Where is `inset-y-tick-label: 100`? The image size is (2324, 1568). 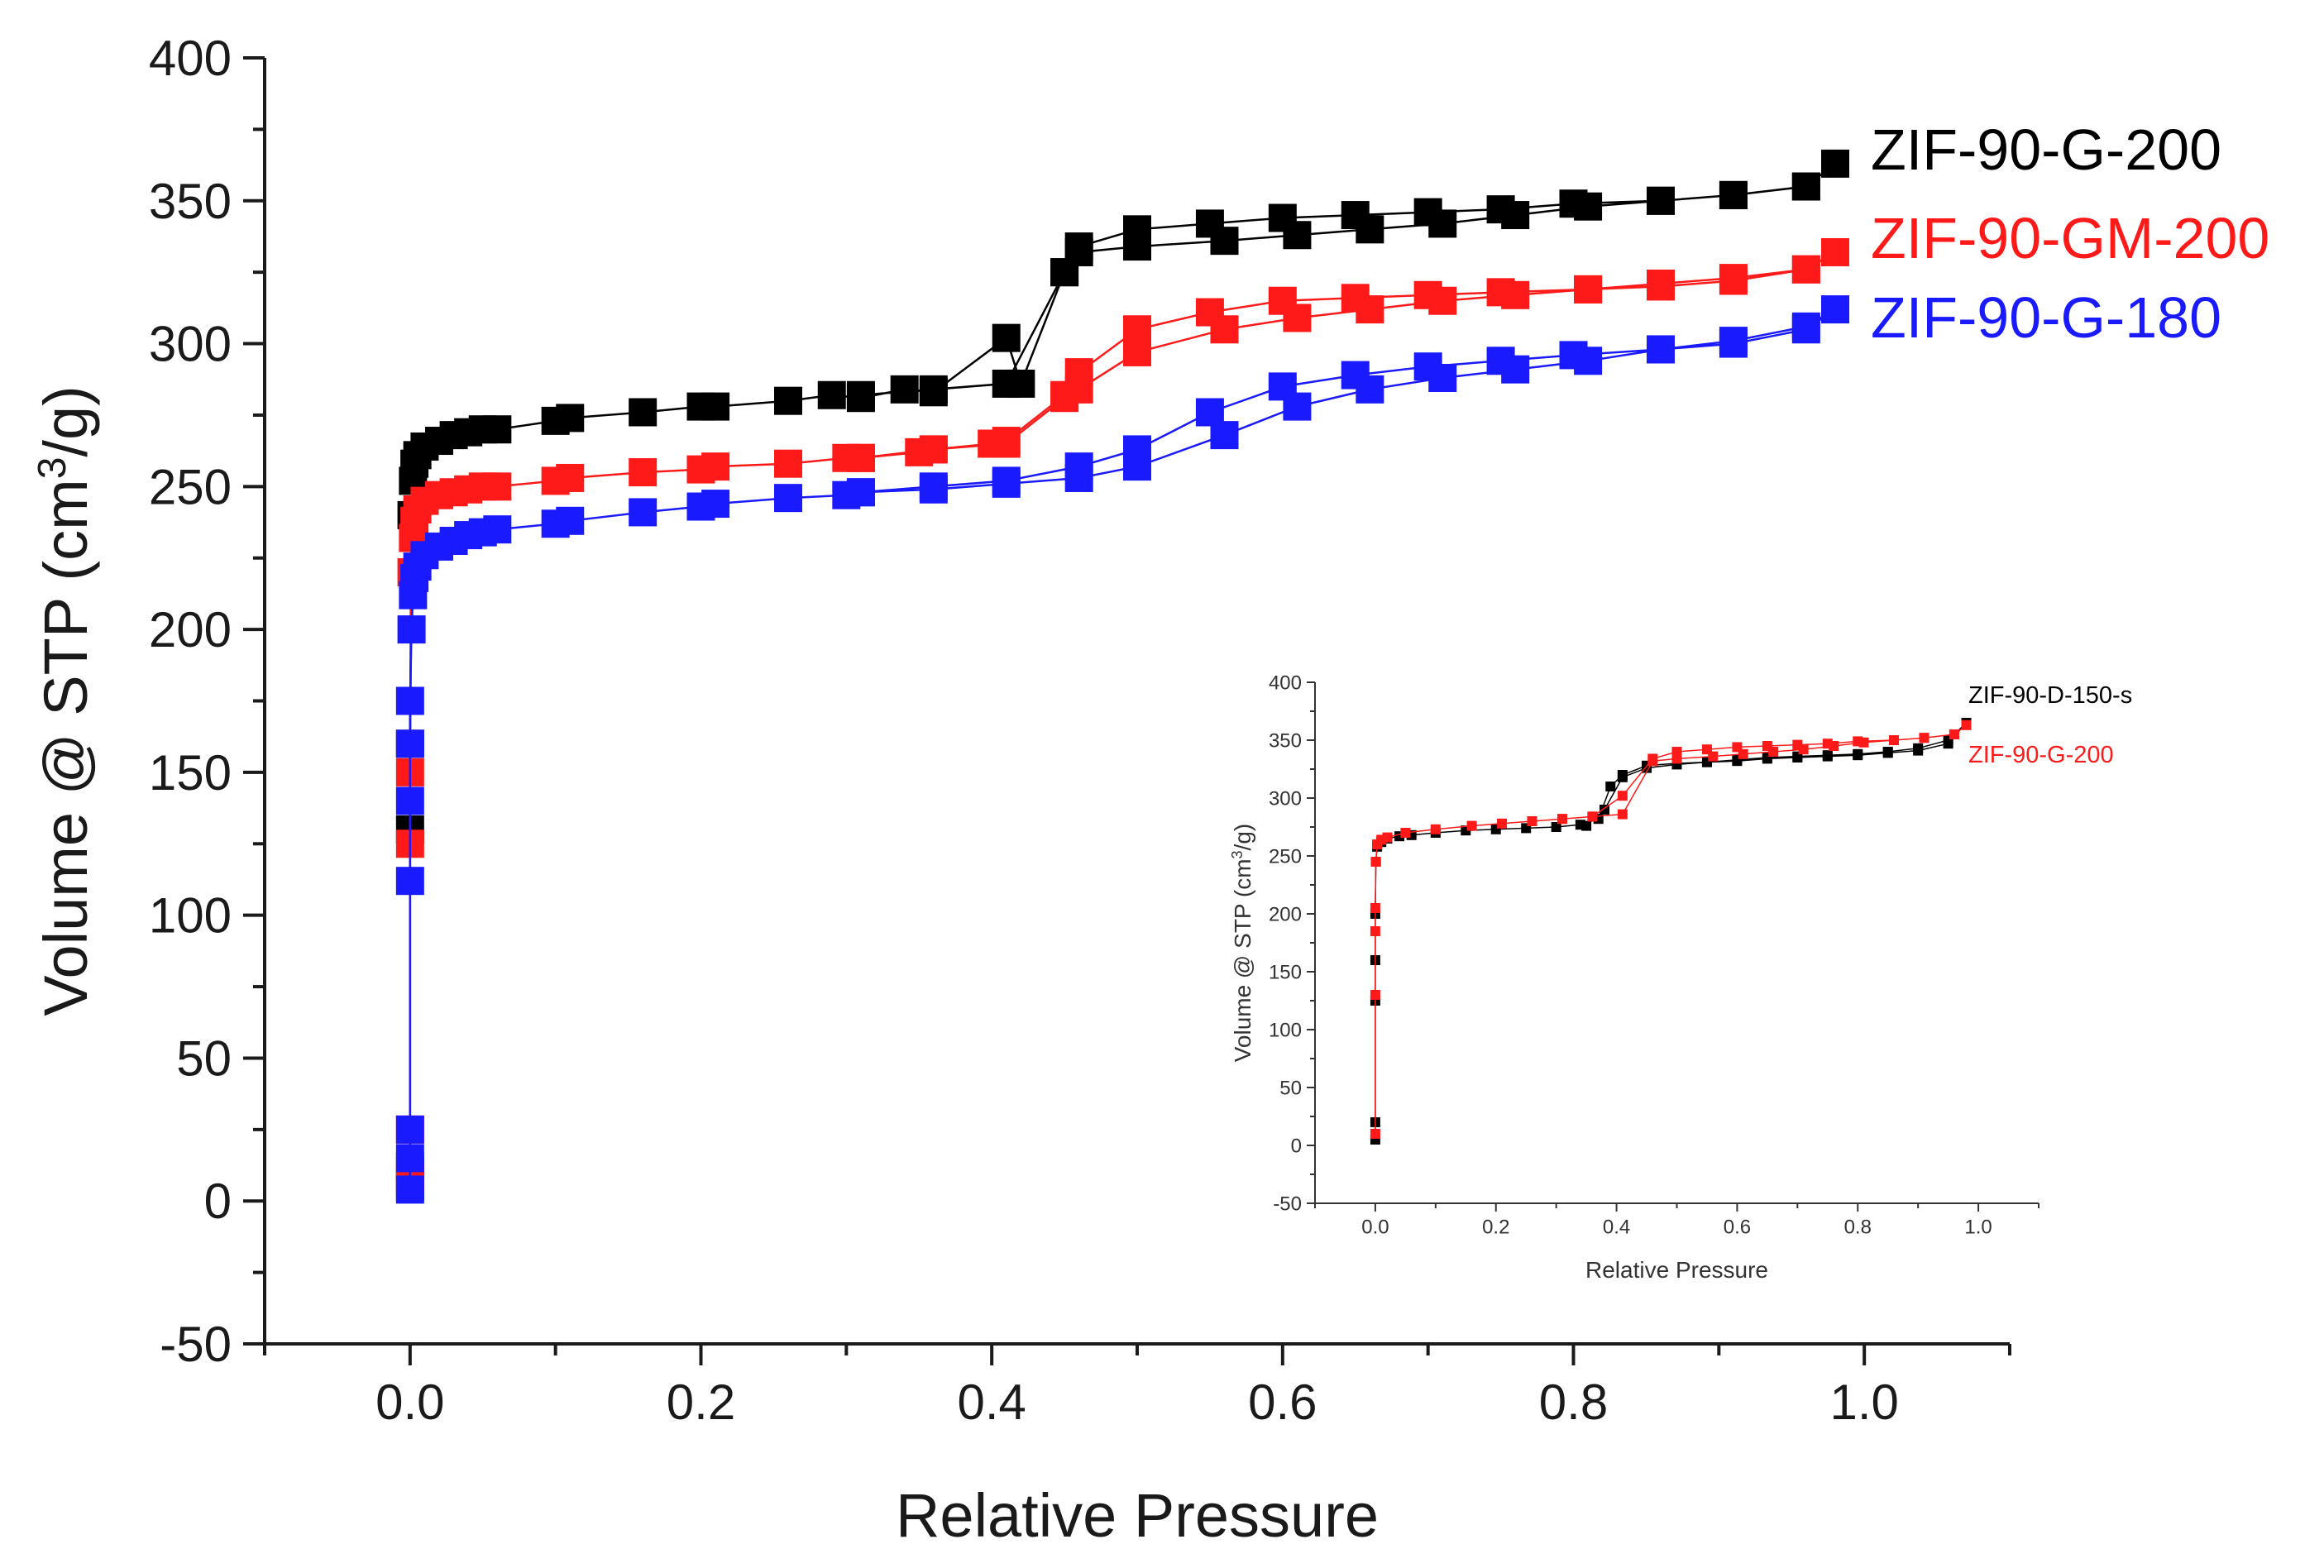
inset-y-tick-label: 100 is located at coordinates (1285, 1030).